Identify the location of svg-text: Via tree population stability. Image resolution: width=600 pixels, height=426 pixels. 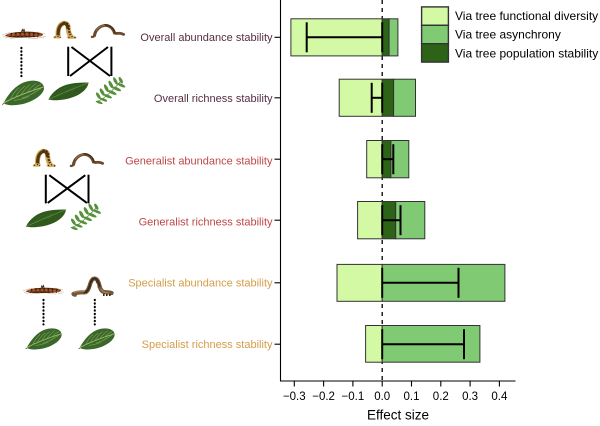
(526, 53).